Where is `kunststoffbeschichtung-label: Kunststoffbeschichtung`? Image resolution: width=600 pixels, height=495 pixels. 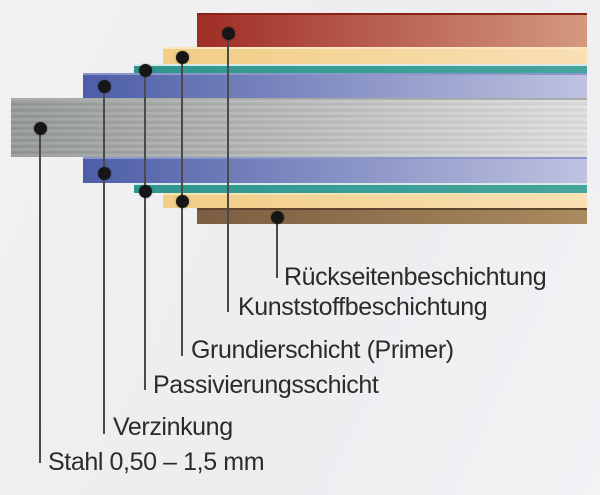 kunststoffbeschichtung-label: Kunststoffbeschichtung is located at coordinates (363, 307).